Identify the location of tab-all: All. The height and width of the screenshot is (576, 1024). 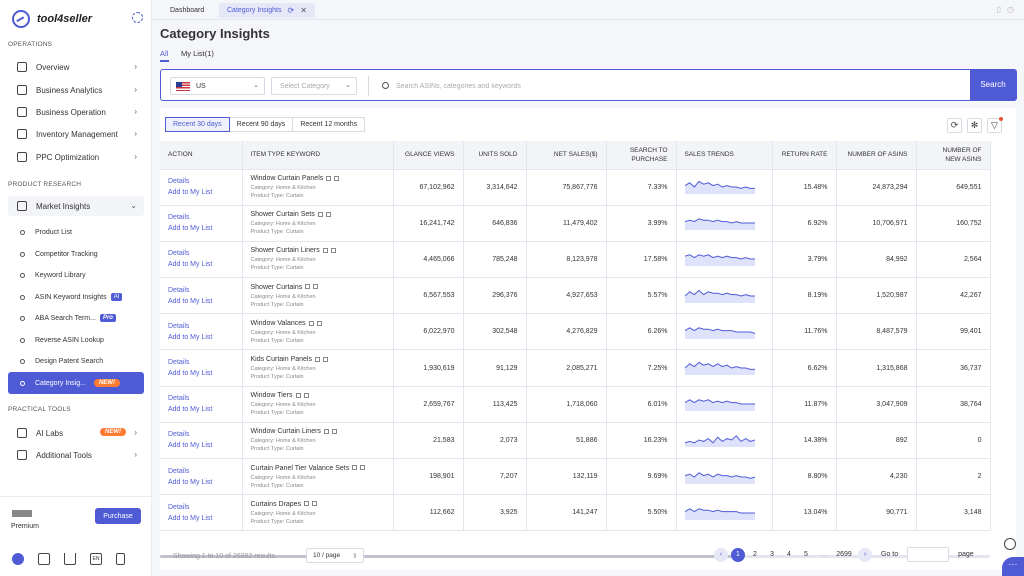
(164, 53).